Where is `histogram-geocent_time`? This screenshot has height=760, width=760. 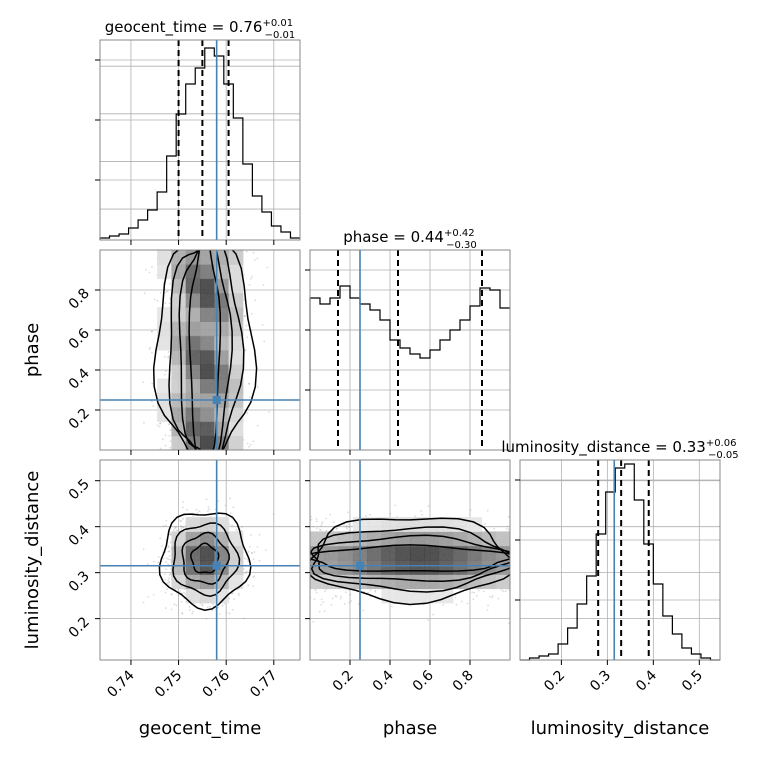 histogram-geocent_time is located at coordinates (199, 143).